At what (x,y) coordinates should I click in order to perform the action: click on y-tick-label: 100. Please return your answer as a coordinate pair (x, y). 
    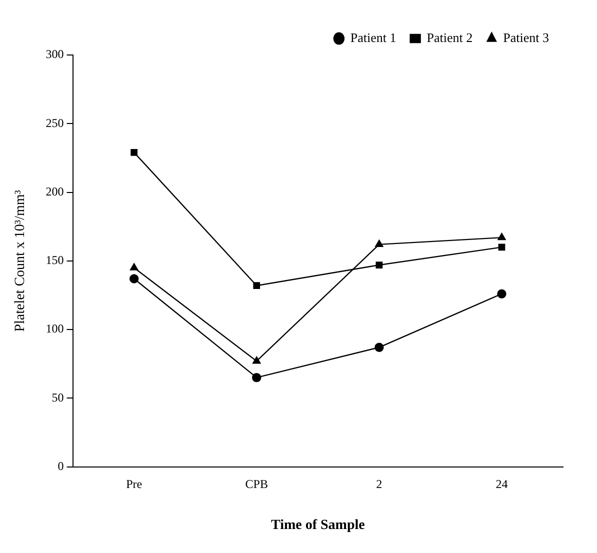
    Looking at the image, I should click on (55, 329).